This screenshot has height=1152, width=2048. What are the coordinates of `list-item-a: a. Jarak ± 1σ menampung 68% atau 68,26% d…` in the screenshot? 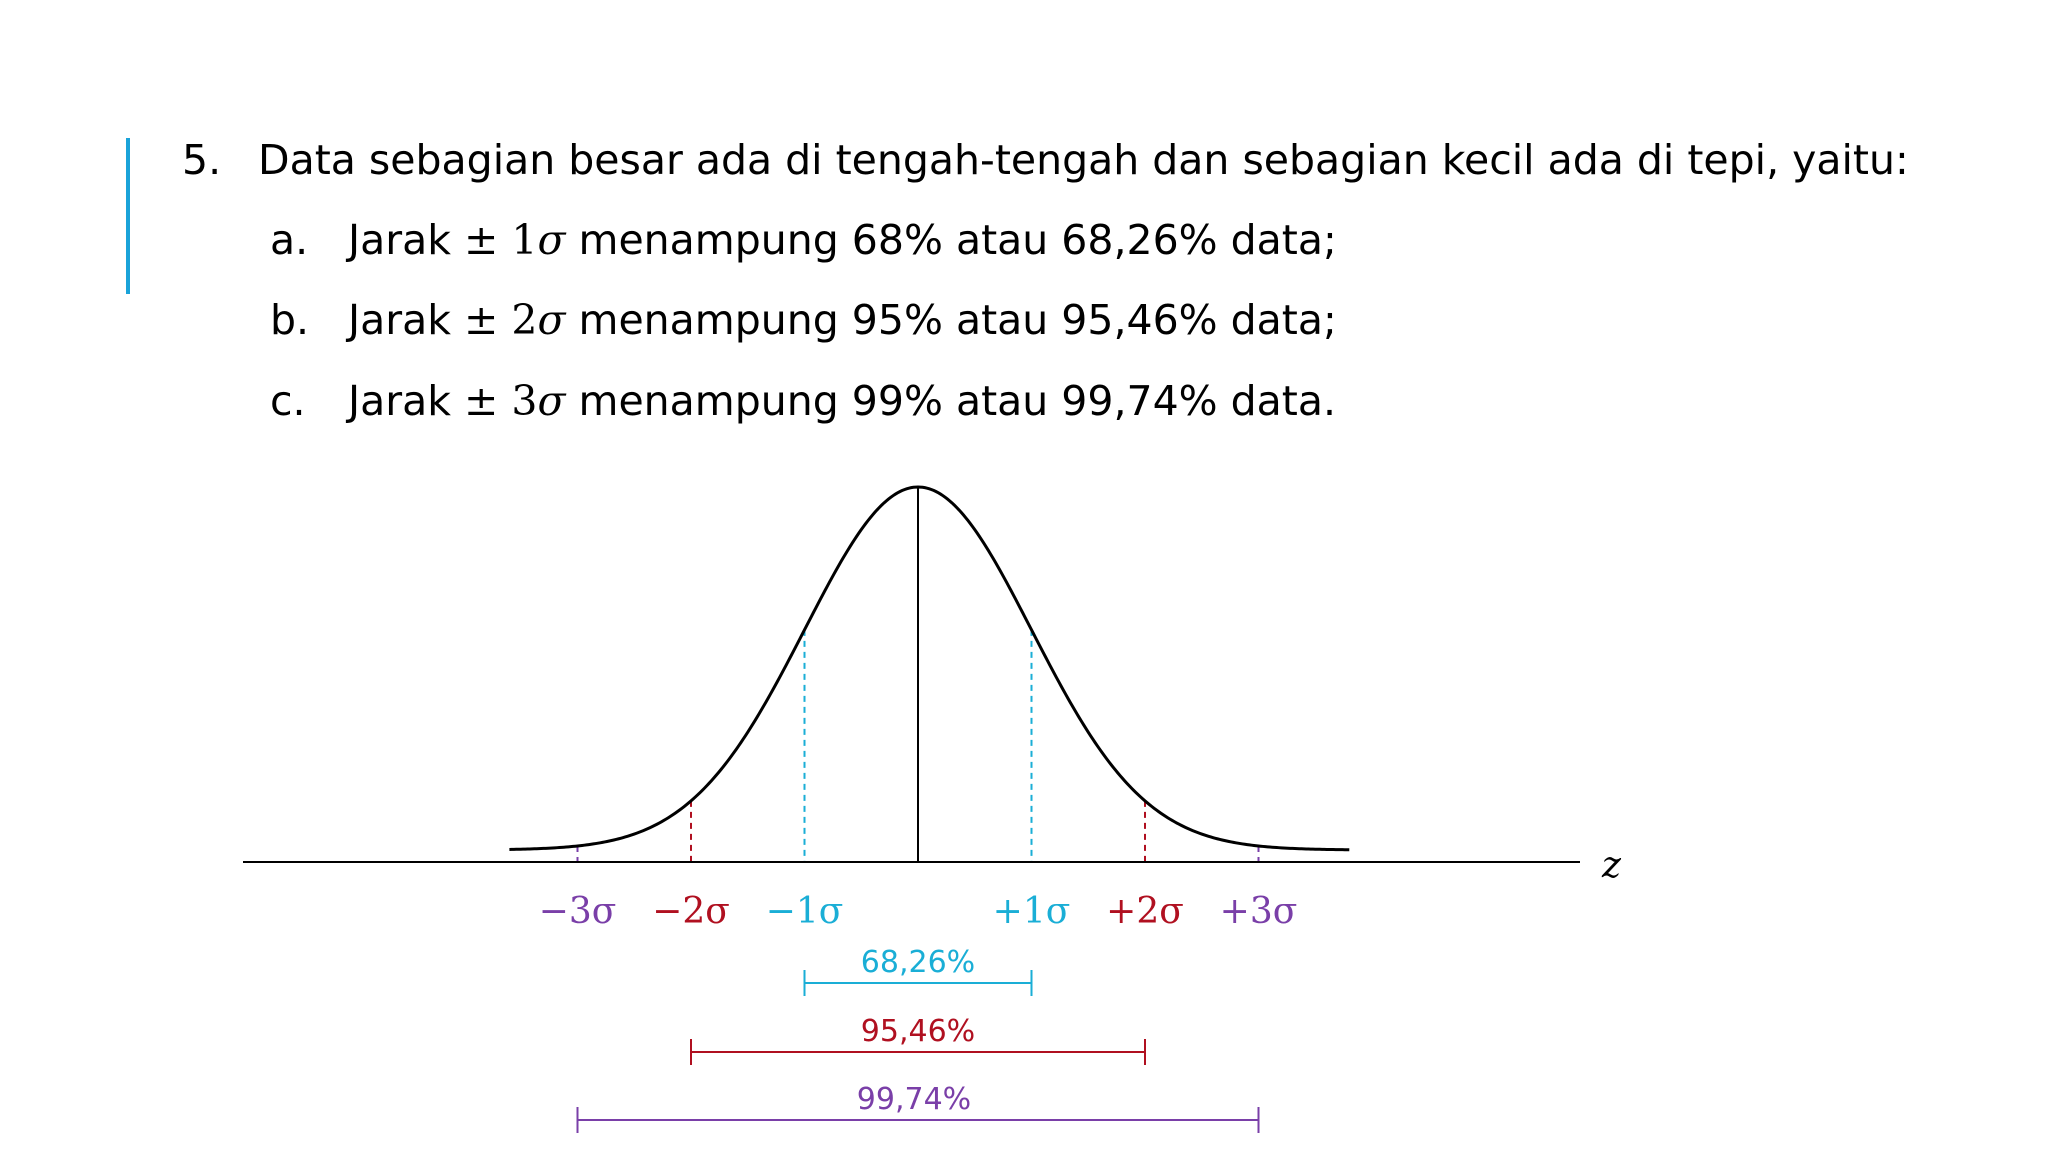 It's located at (803, 240).